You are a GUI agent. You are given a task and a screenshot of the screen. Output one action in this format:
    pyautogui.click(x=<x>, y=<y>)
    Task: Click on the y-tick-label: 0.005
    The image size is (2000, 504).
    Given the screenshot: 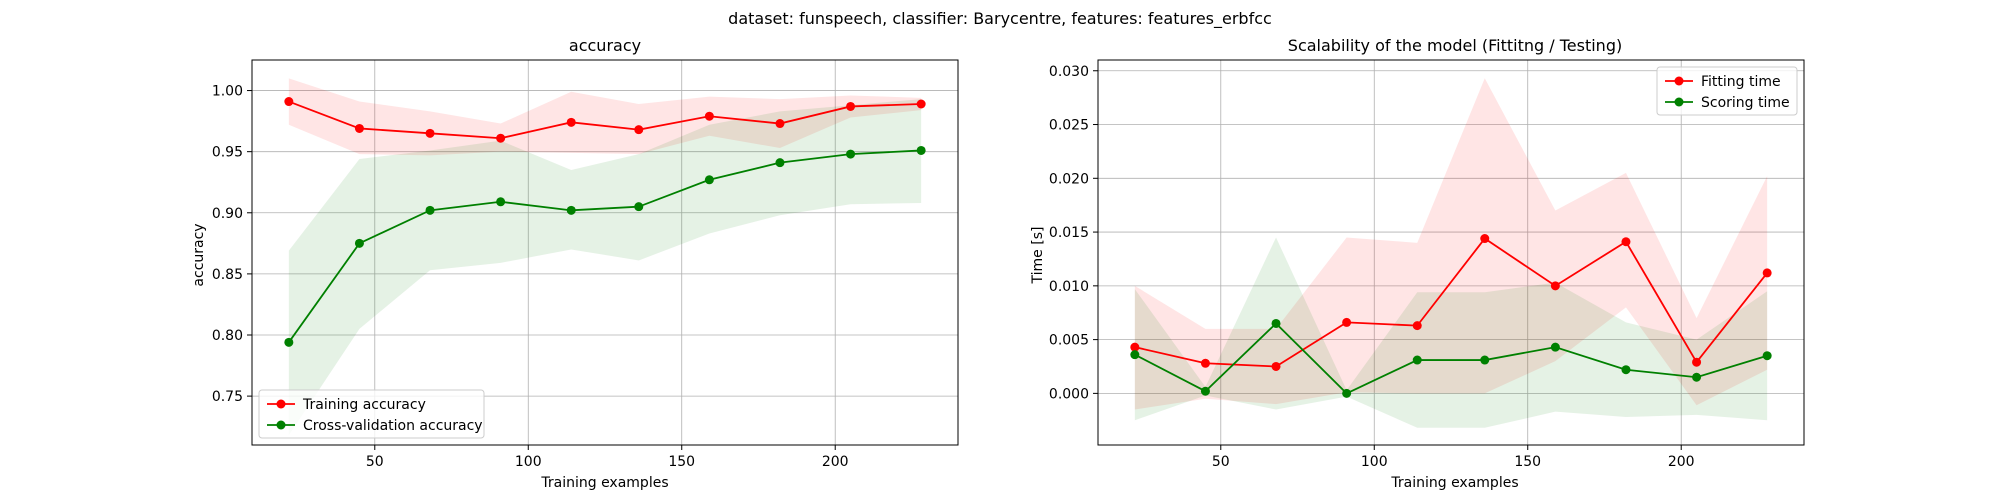 What is the action you would take?
    pyautogui.click(x=1069, y=341)
    